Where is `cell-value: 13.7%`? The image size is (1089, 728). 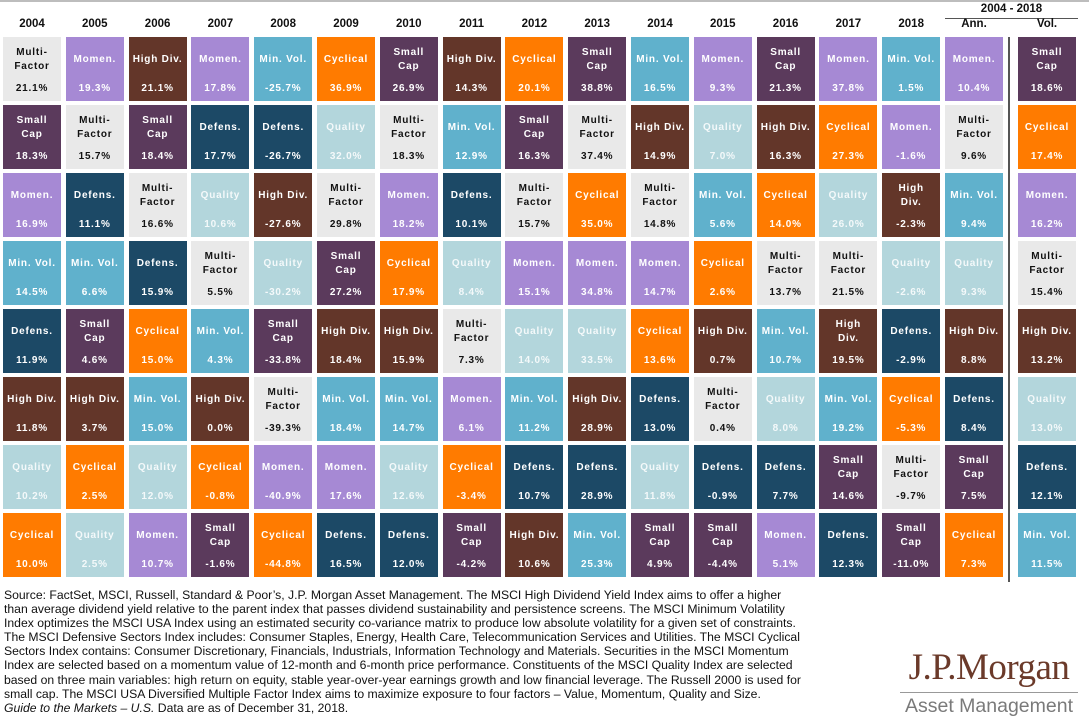
cell-value: 13.7% is located at coordinates (785, 292).